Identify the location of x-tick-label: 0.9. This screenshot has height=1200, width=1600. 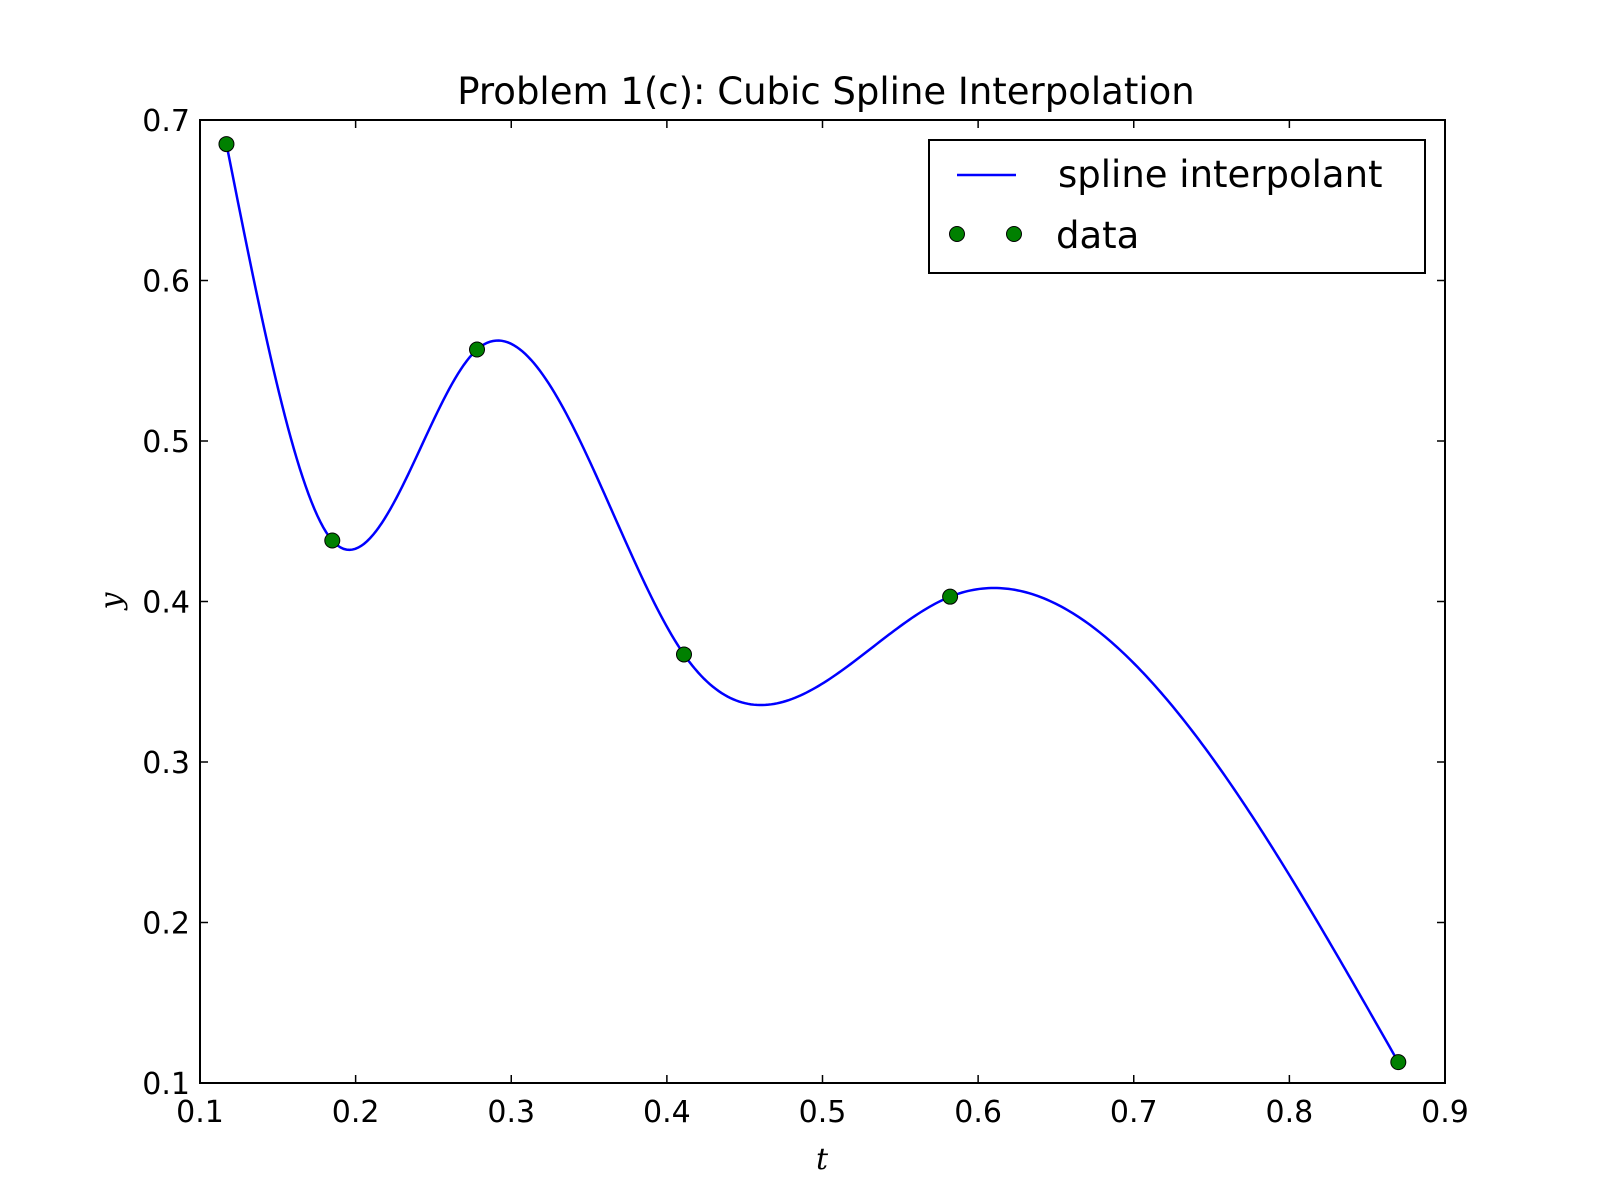
(1445, 1112).